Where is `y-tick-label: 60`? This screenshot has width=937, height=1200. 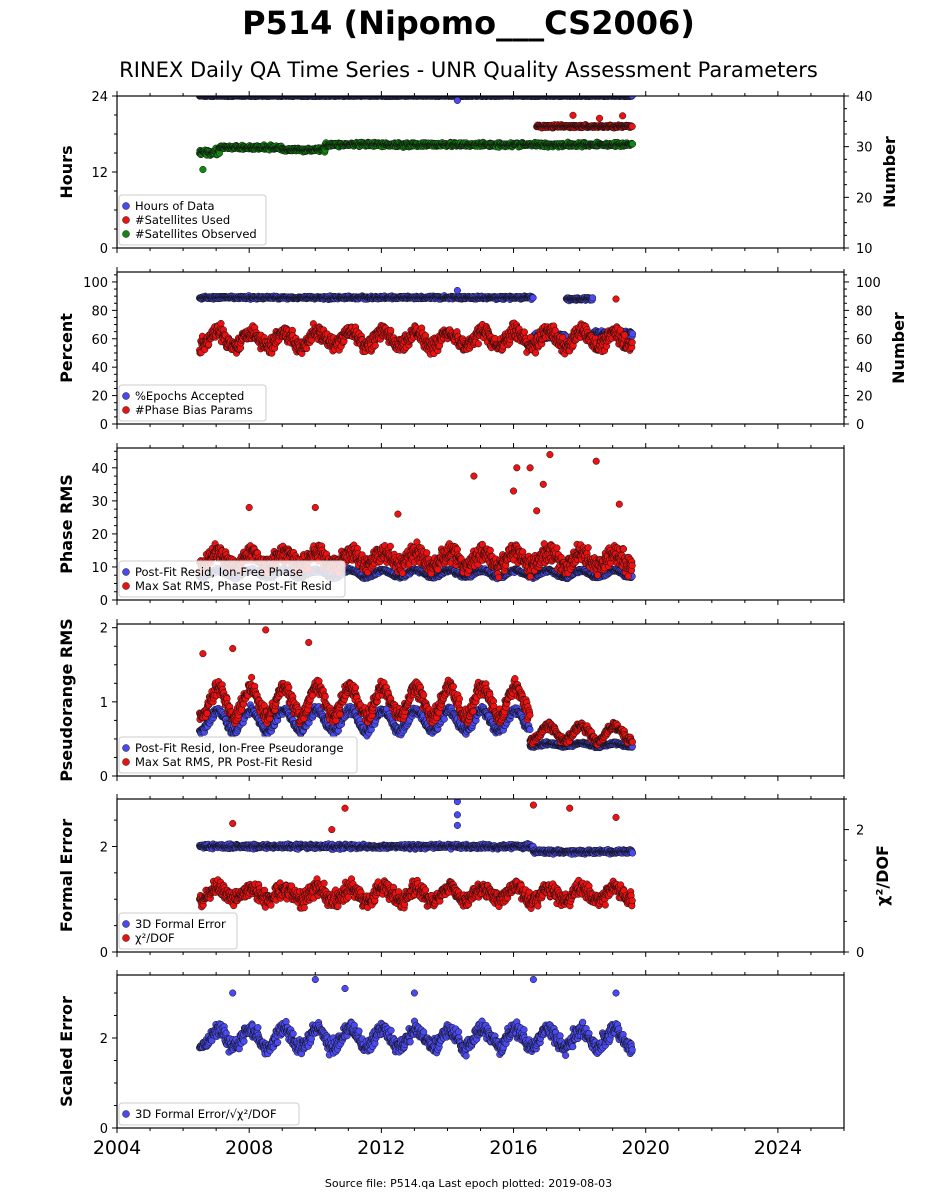
y-tick-label: 60 is located at coordinates (99, 340).